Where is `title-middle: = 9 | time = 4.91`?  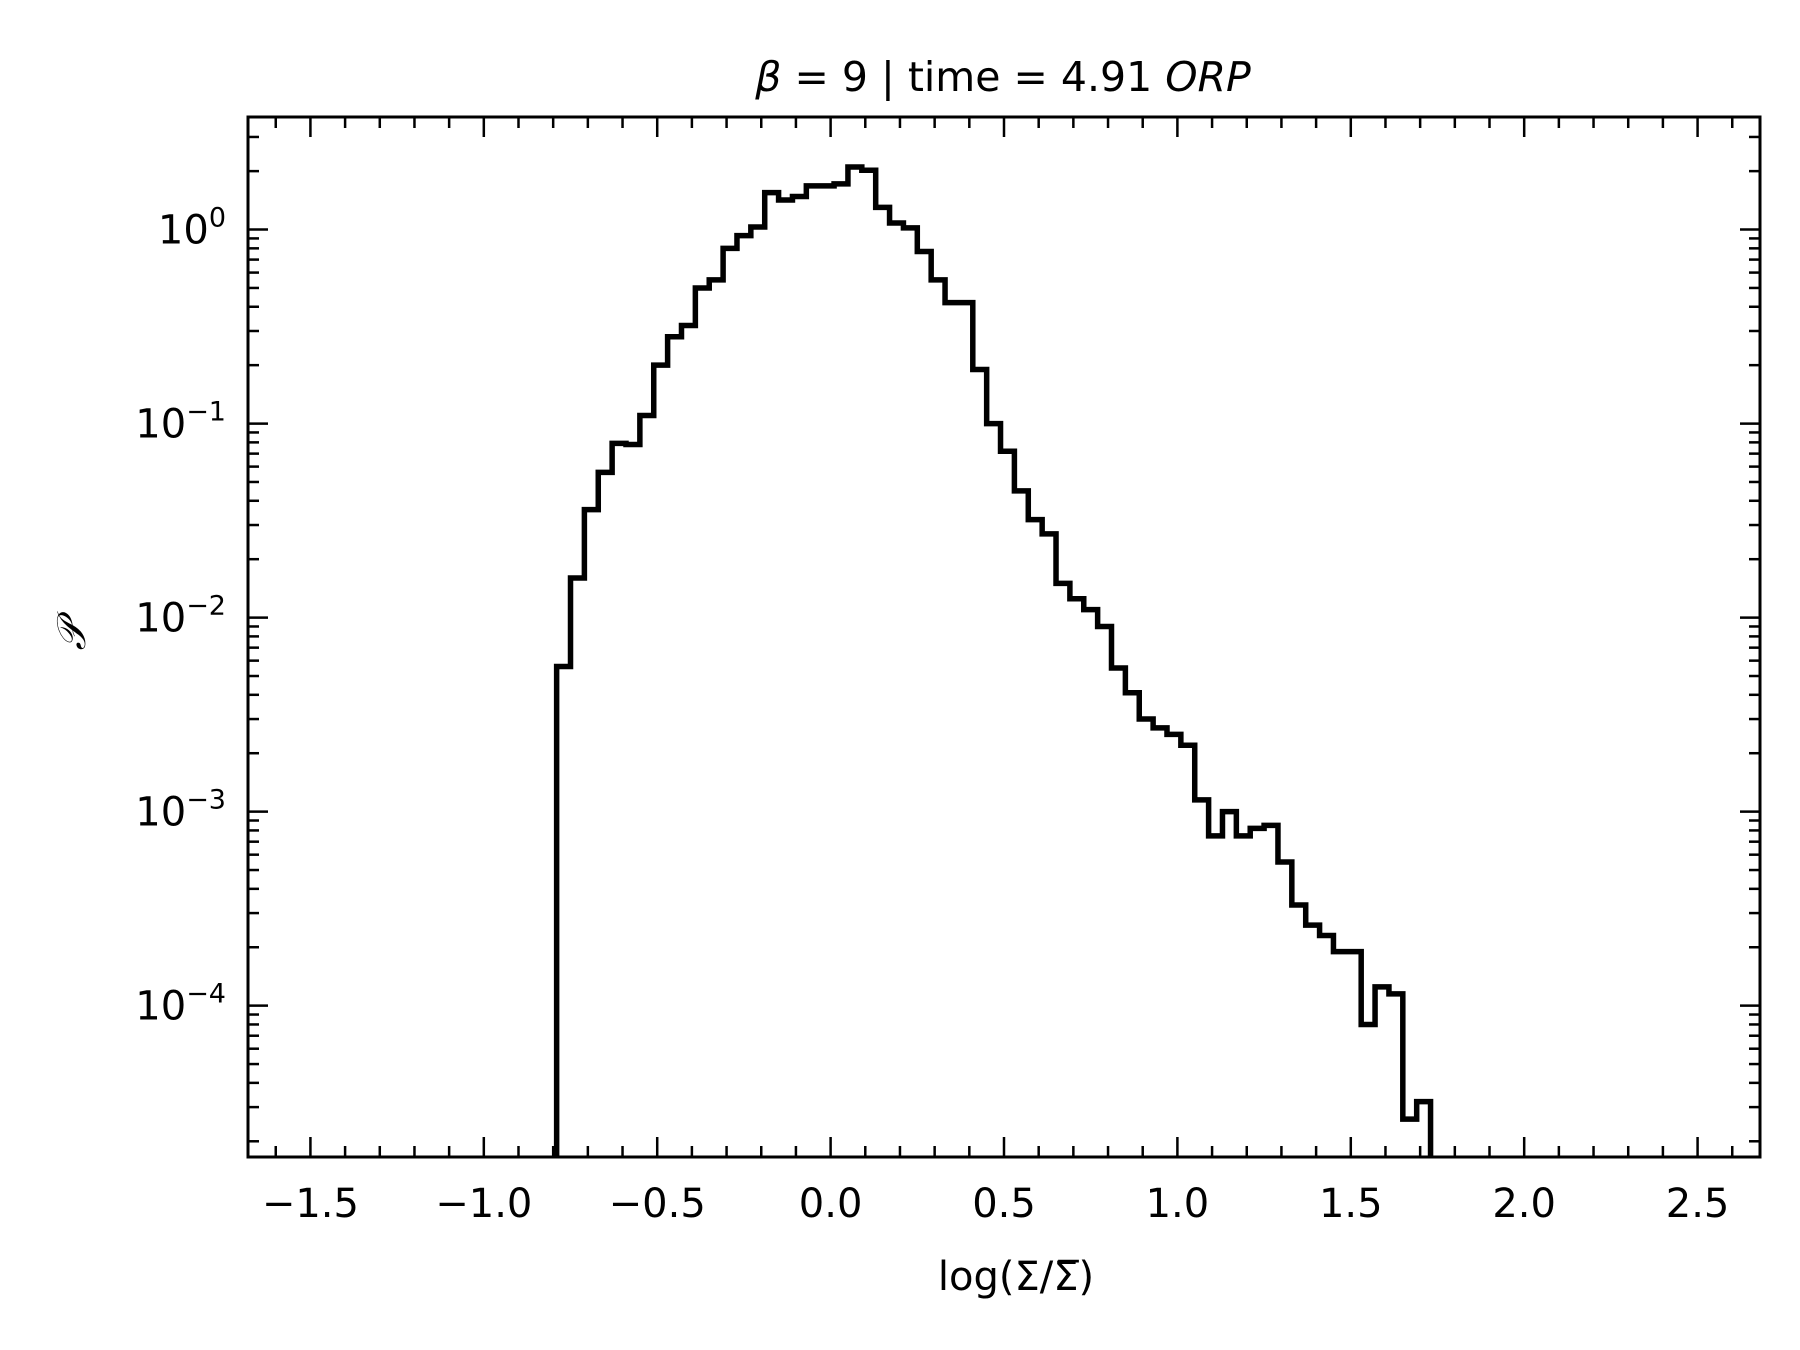 title-middle: = 9 | time = 4.91 is located at coordinates (973, 77).